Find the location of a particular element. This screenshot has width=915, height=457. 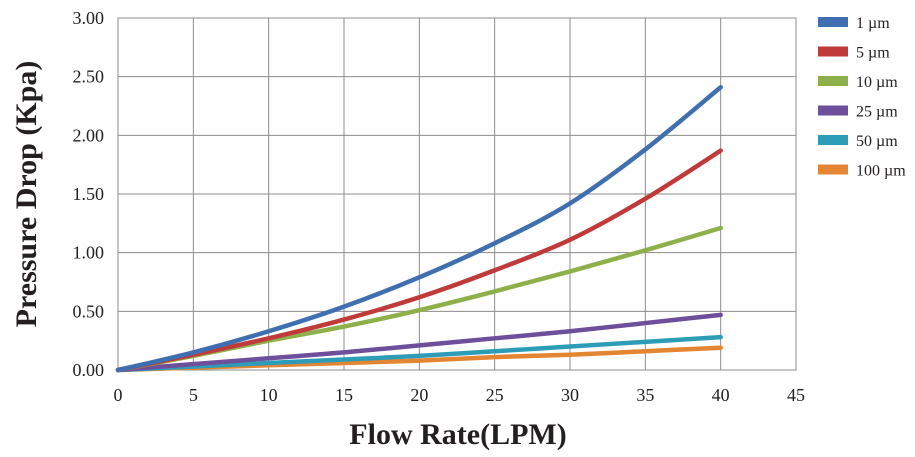

legend-label: 50 µm is located at coordinates (877, 141).